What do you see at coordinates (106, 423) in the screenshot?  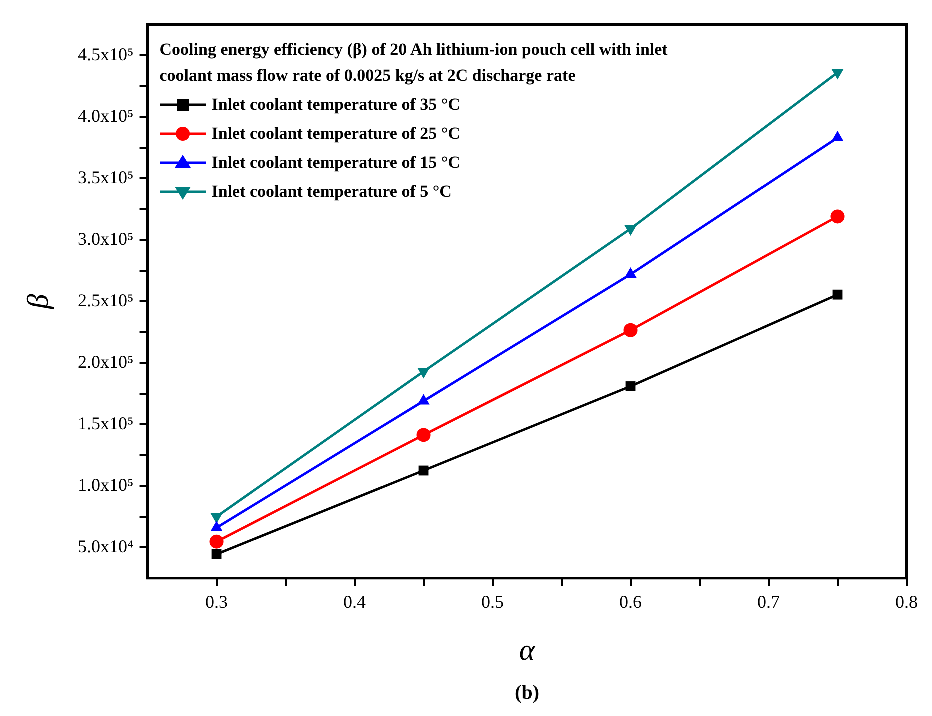 I see `y-tick-label: 1.5x10⁵` at bounding box center [106, 423].